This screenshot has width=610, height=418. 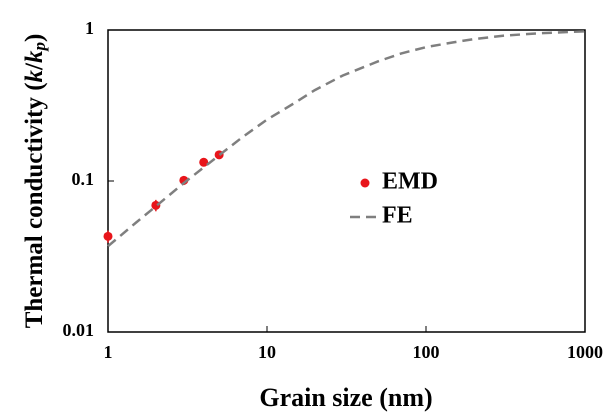 What do you see at coordinates (426, 352) in the screenshot?
I see `x-tick-label: 100` at bounding box center [426, 352].